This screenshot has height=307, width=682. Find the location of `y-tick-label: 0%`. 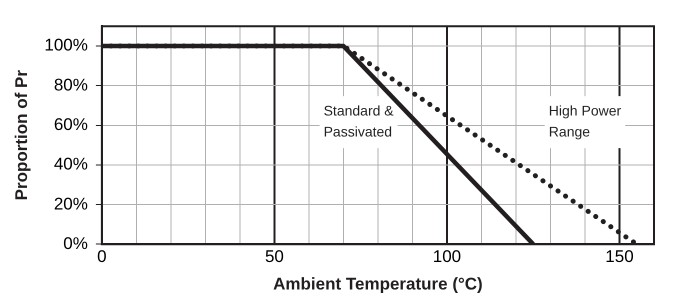

y-tick-label: 0% is located at coordinates (75, 243).